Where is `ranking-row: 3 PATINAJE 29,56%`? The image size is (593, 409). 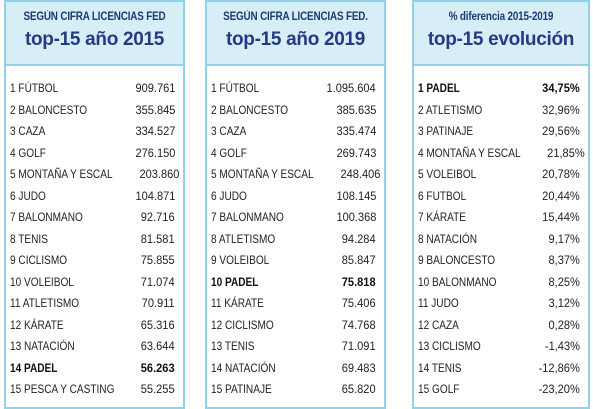
ranking-row: 3 PATINAJE 29,56% is located at coordinates (501, 132).